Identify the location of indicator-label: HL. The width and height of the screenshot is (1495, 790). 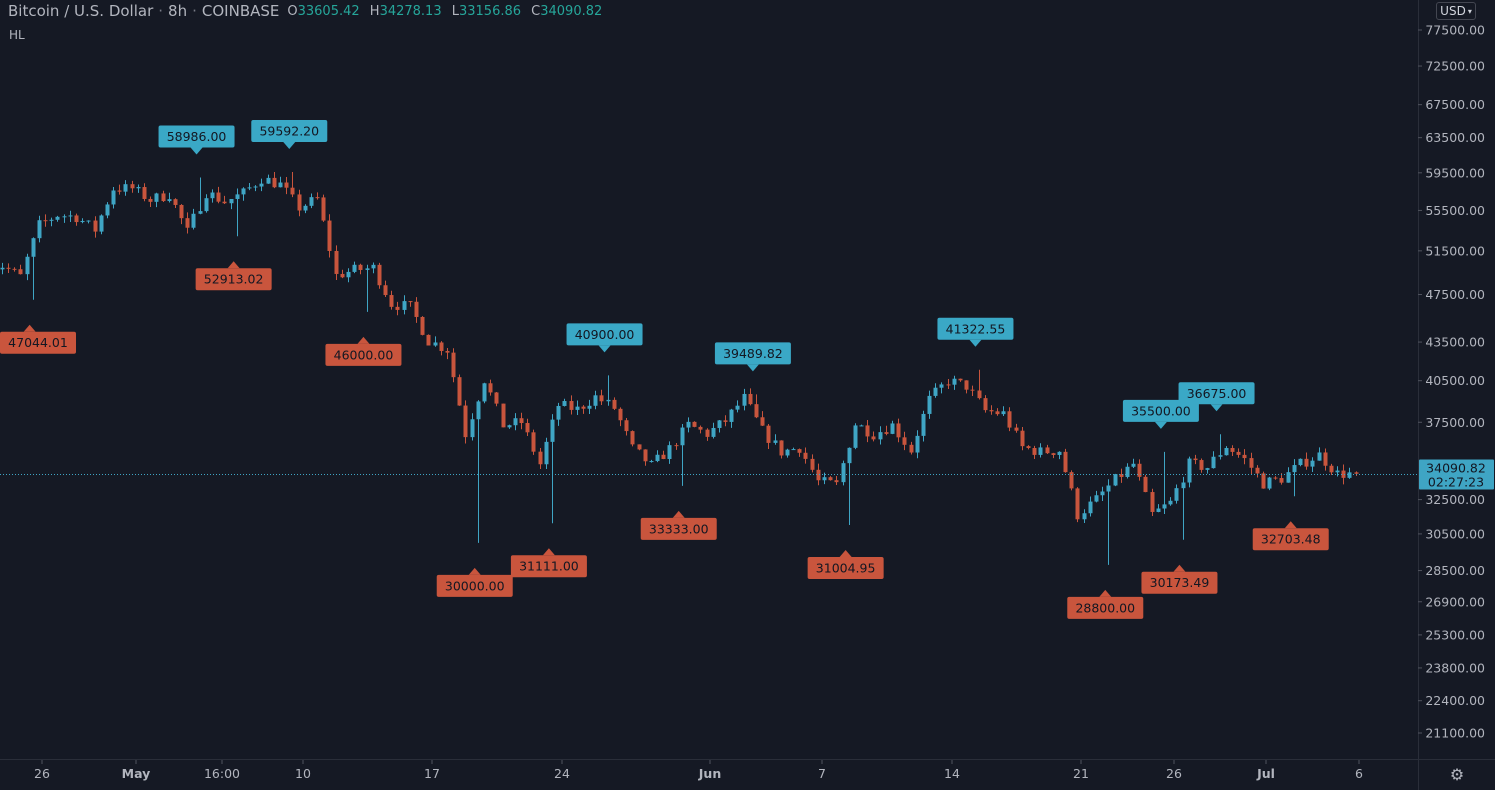
(17, 35).